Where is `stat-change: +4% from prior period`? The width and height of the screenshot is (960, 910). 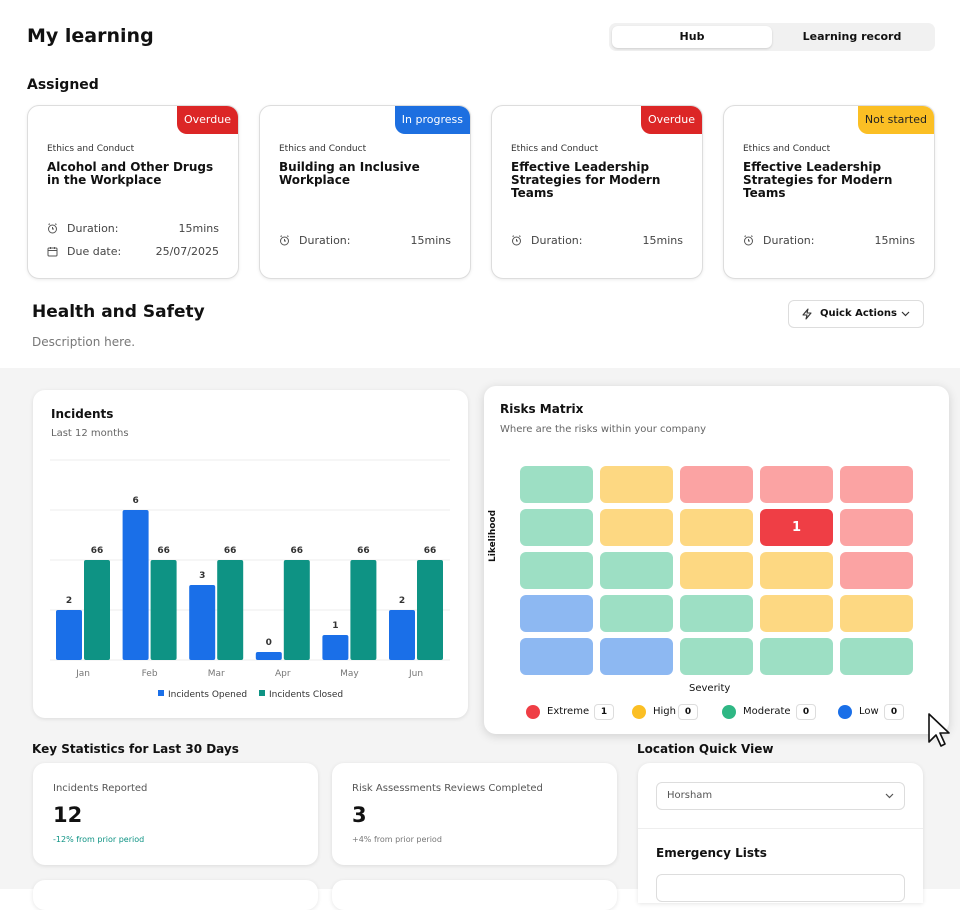 stat-change: +4% from prior period is located at coordinates (397, 839).